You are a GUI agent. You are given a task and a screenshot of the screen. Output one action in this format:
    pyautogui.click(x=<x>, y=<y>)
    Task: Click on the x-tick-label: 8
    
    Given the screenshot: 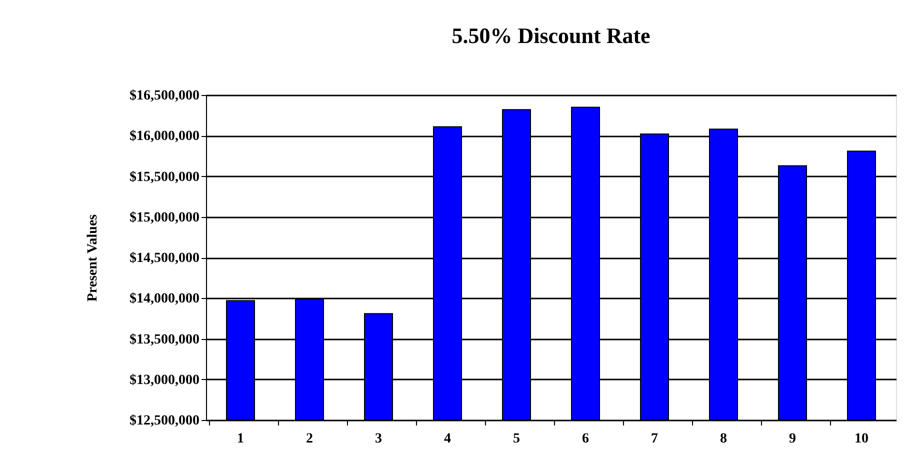 What is the action you would take?
    pyautogui.click(x=723, y=439)
    